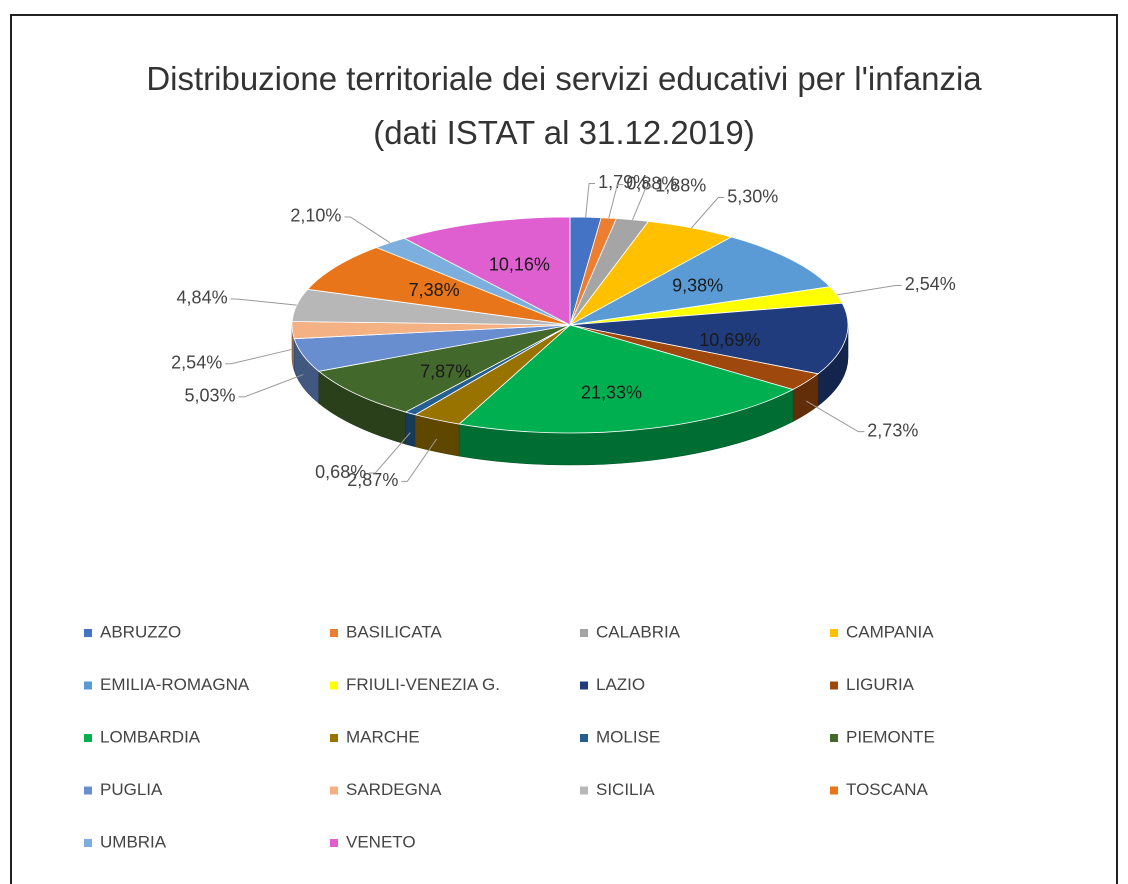 The width and height of the screenshot is (1128, 884). I want to click on legend-label: MARCHE, so click(383, 736).